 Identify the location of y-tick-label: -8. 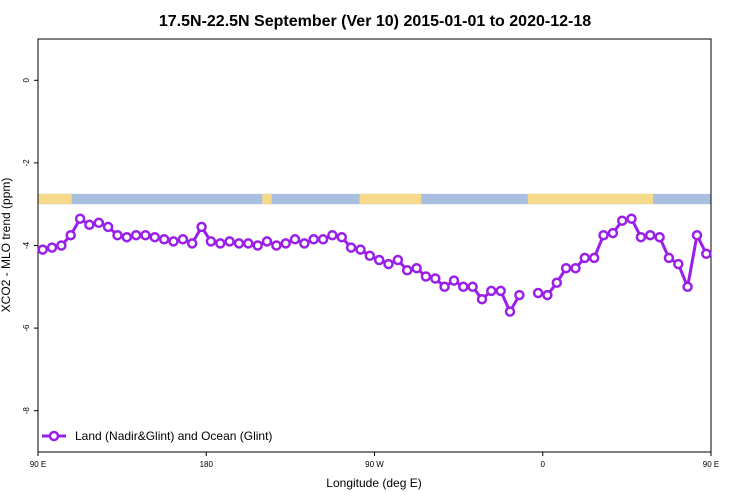
(26, 411).